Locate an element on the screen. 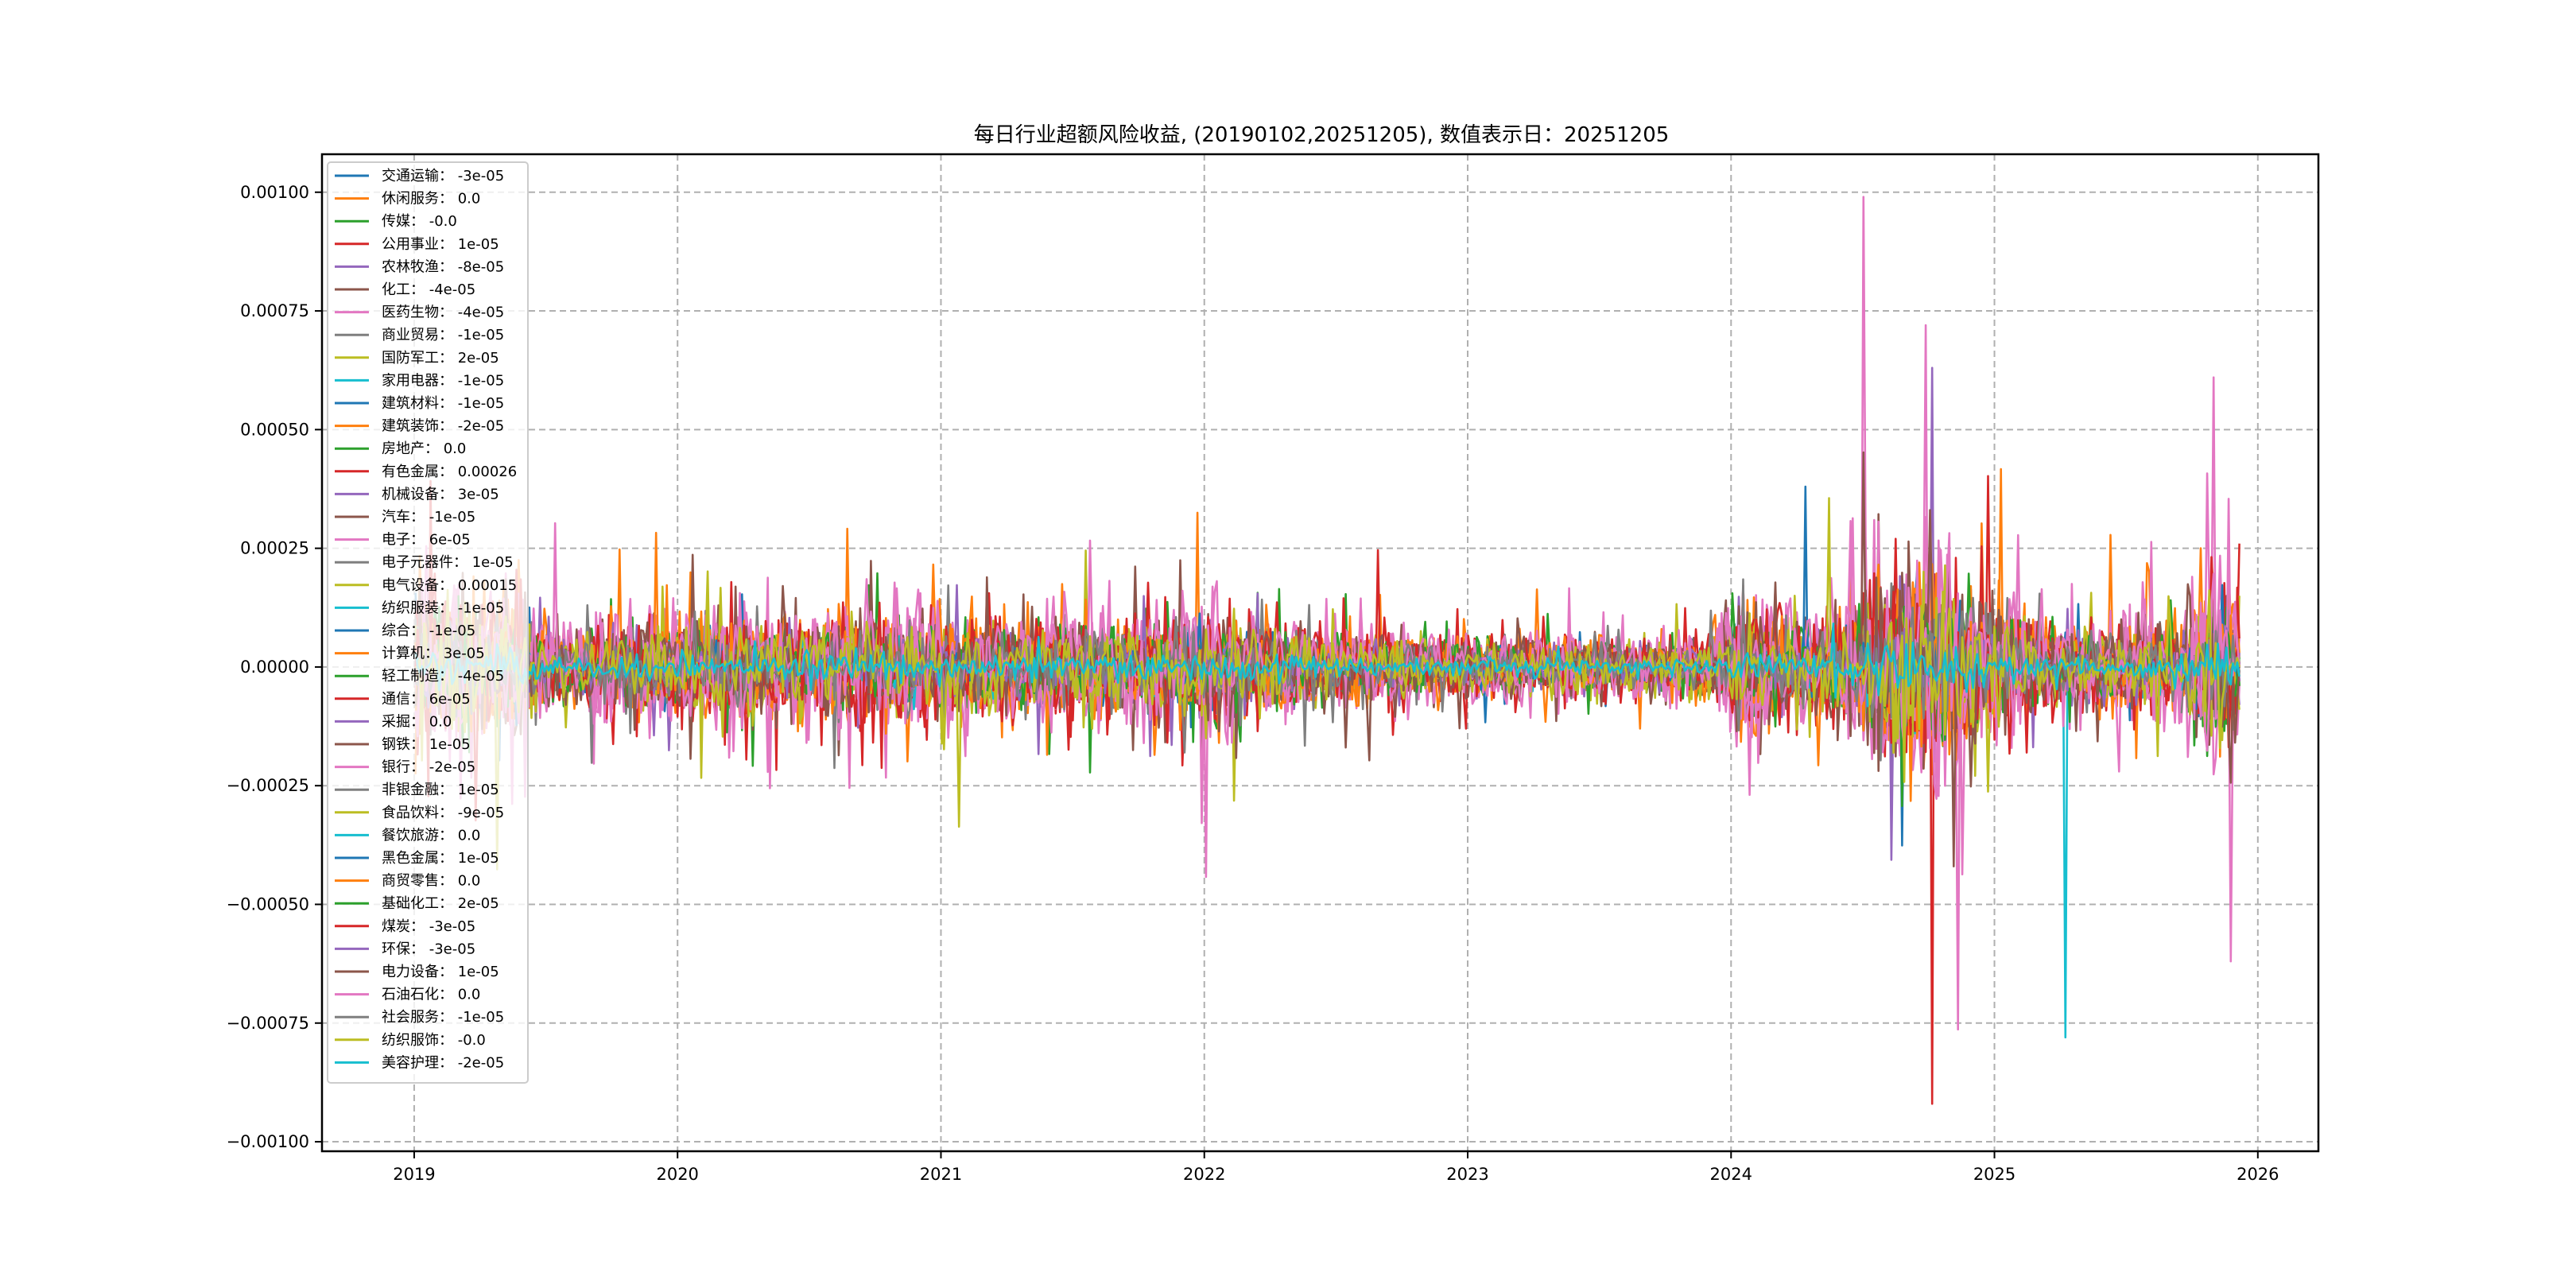  legend-series-value: -9e-05 is located at coordinates (481, 813).